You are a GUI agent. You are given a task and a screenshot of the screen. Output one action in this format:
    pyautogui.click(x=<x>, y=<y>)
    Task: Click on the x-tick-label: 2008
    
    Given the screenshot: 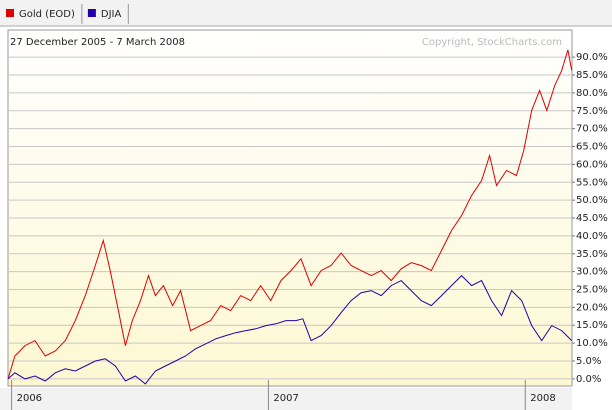 What is the action you would take?
    pyautogui.click(x=542, y=398)
    